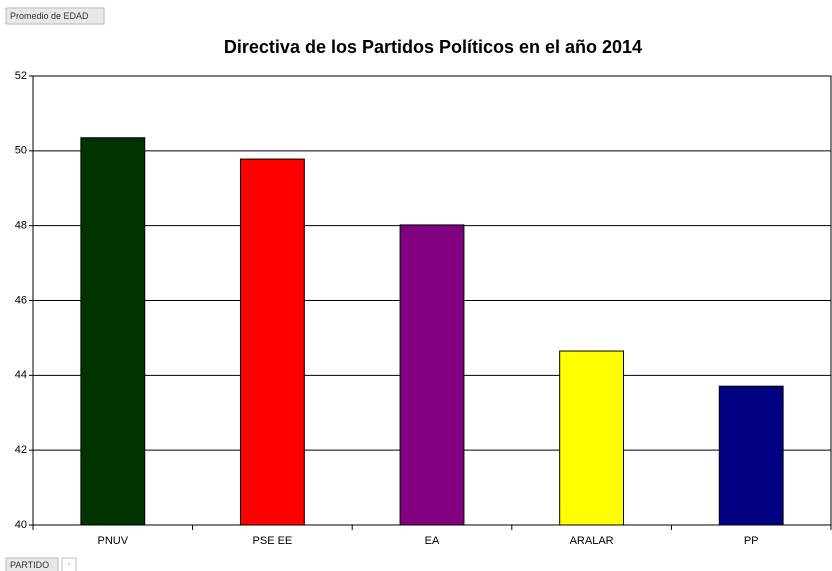  I want to click on y-tick-label: 42, so click(21, 450).